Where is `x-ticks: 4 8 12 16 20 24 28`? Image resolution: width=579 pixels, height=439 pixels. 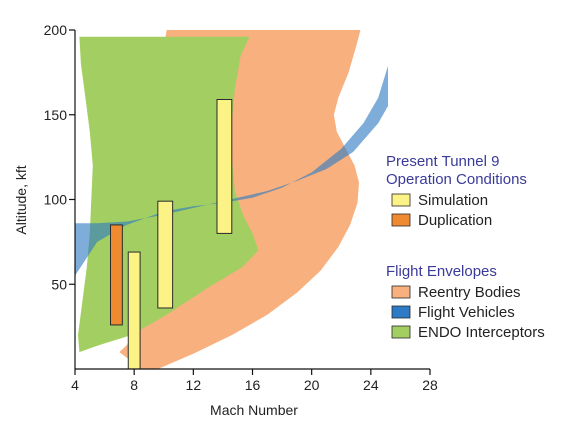
x-ticks: 4 8 12 16 20 24 28 is located at coordinates (254, 381).